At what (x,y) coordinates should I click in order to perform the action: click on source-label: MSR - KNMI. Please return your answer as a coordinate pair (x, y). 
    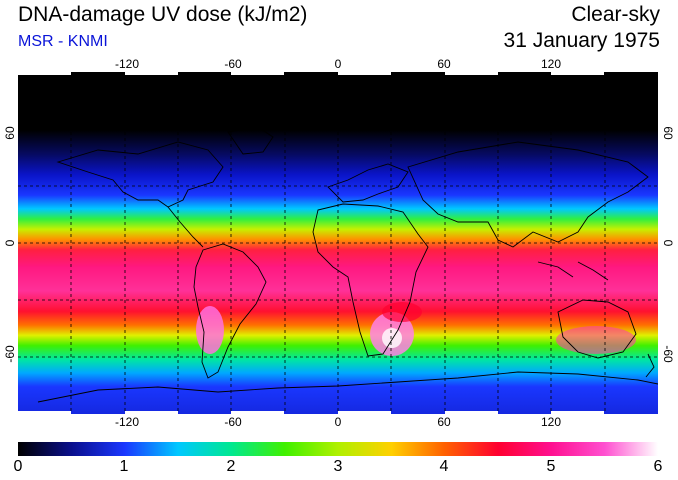
    Looking at the image, I should click on (63, 41).